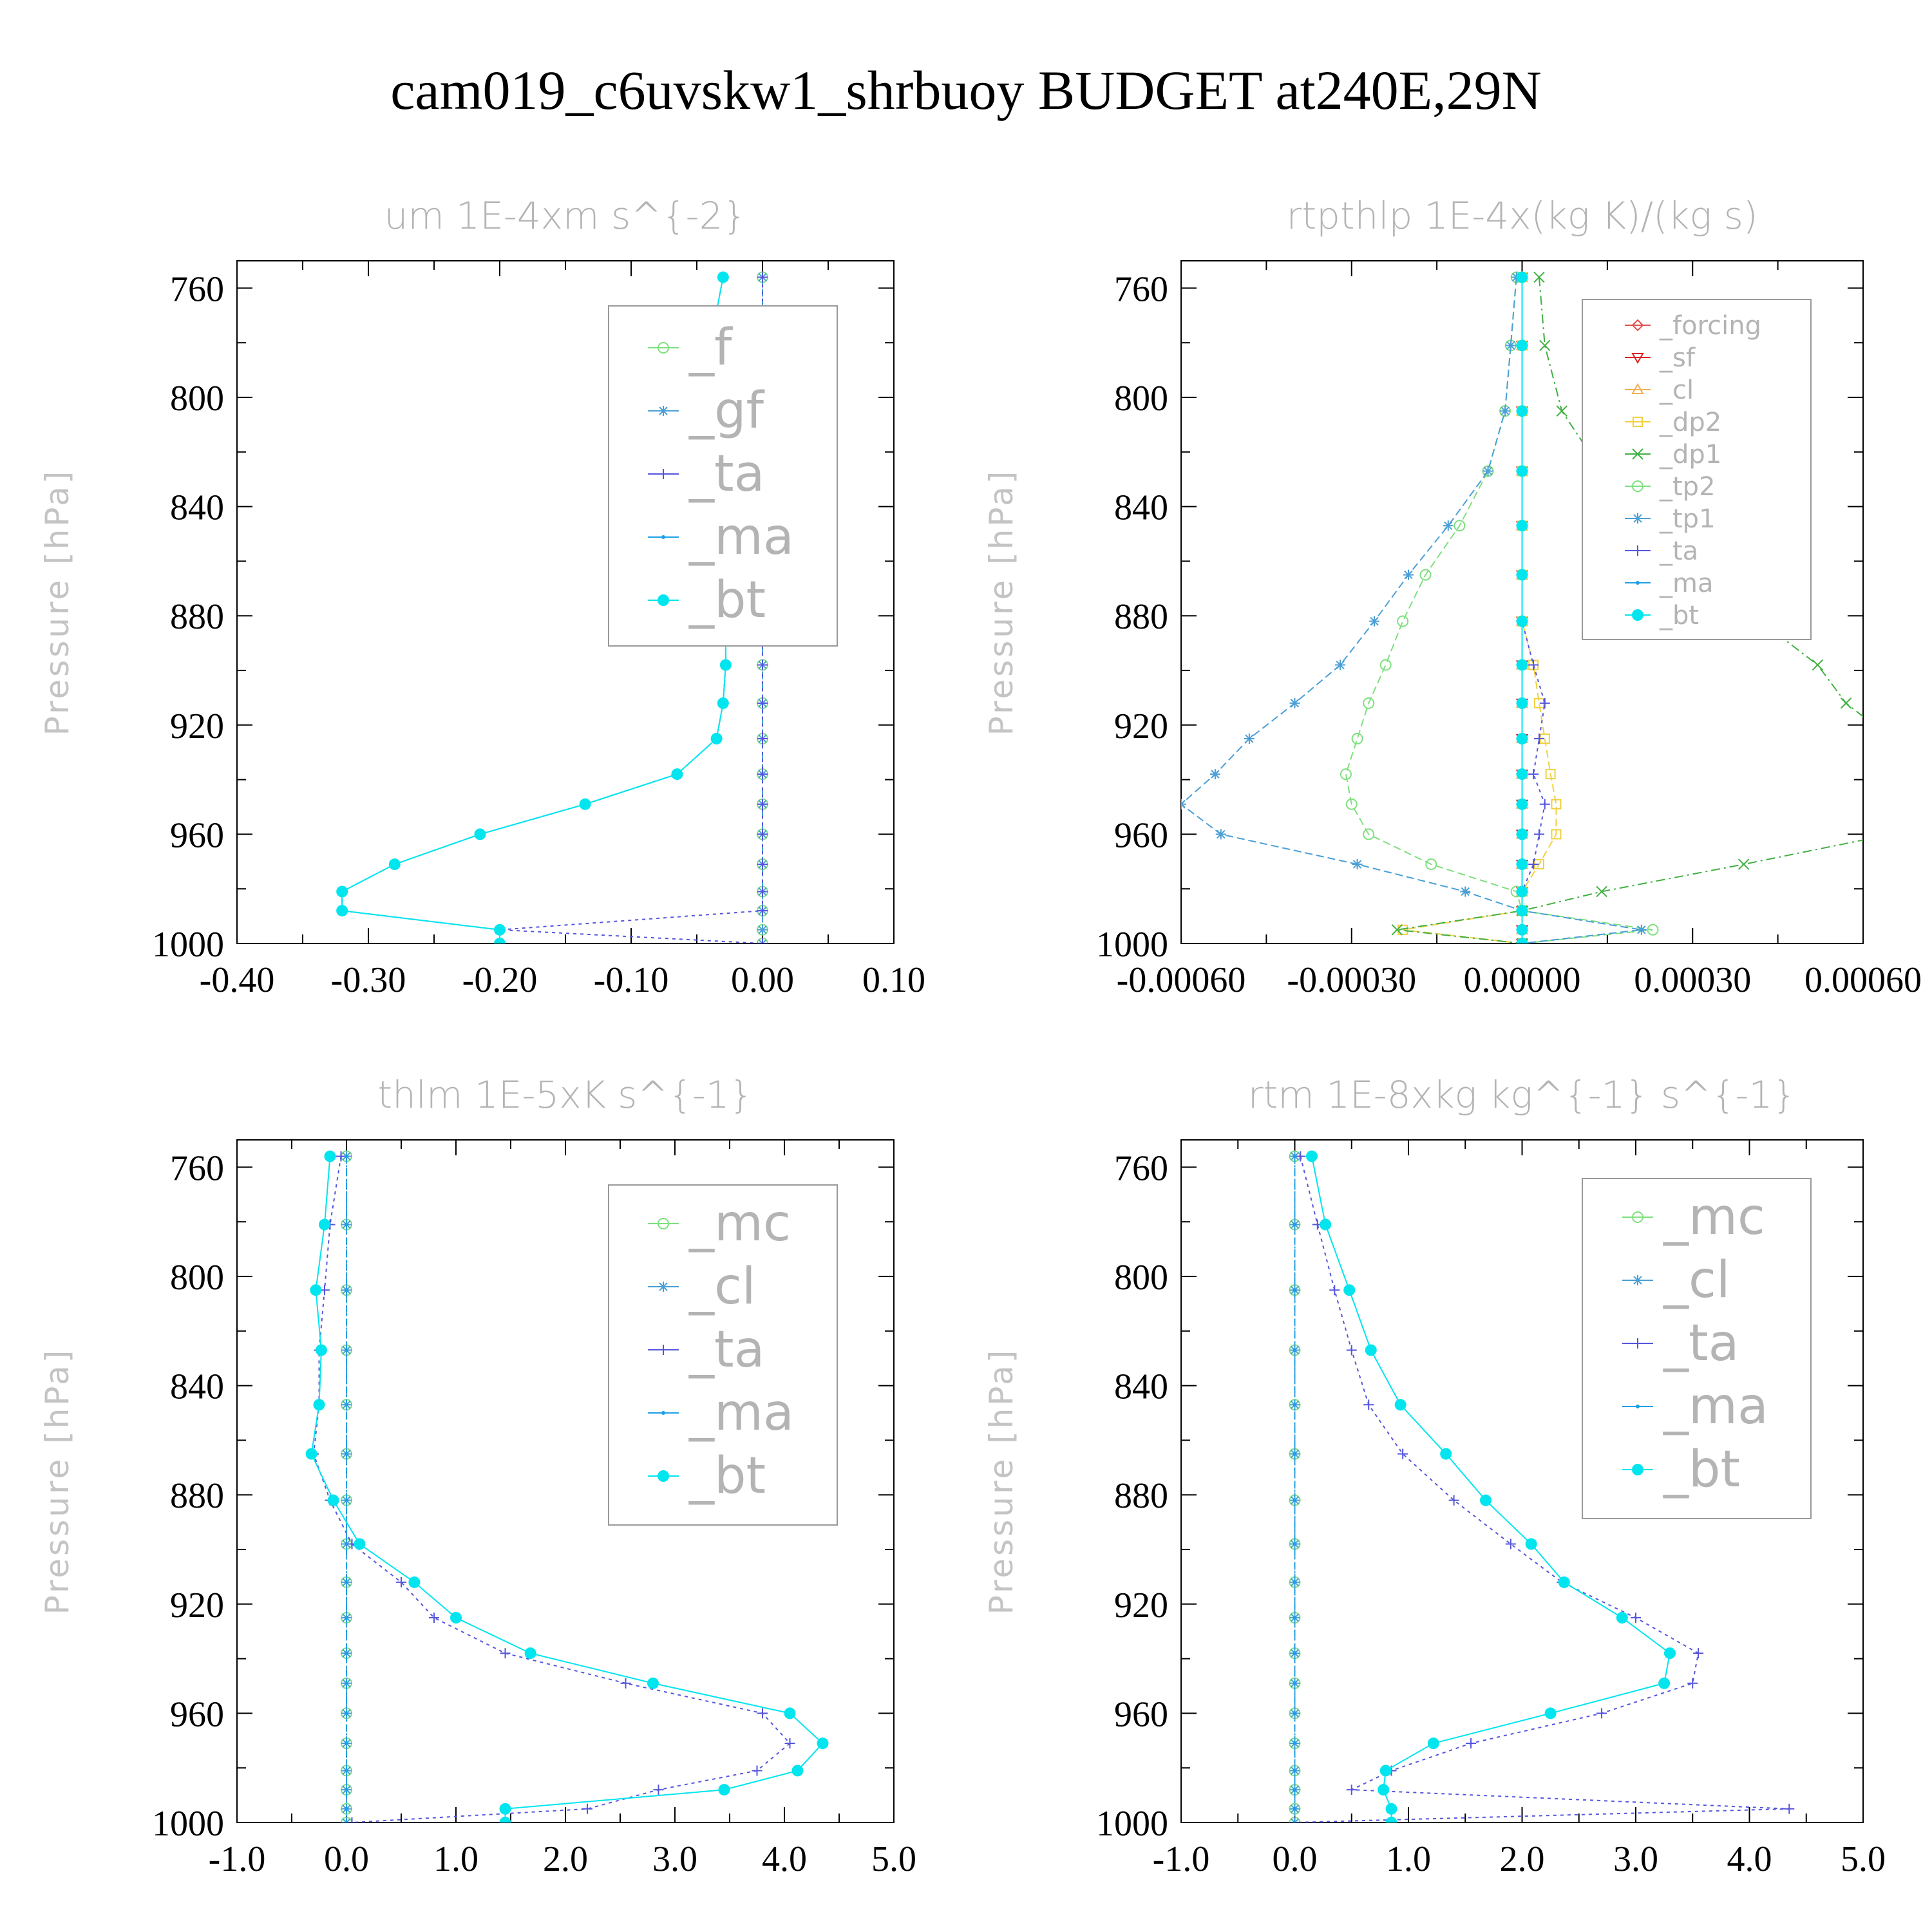 The image size is (1932, 1932). What do you see at coordinates (1480, 610) in the screenshot?
I see `series-line-dp2` at bounding box center [1480, 610].